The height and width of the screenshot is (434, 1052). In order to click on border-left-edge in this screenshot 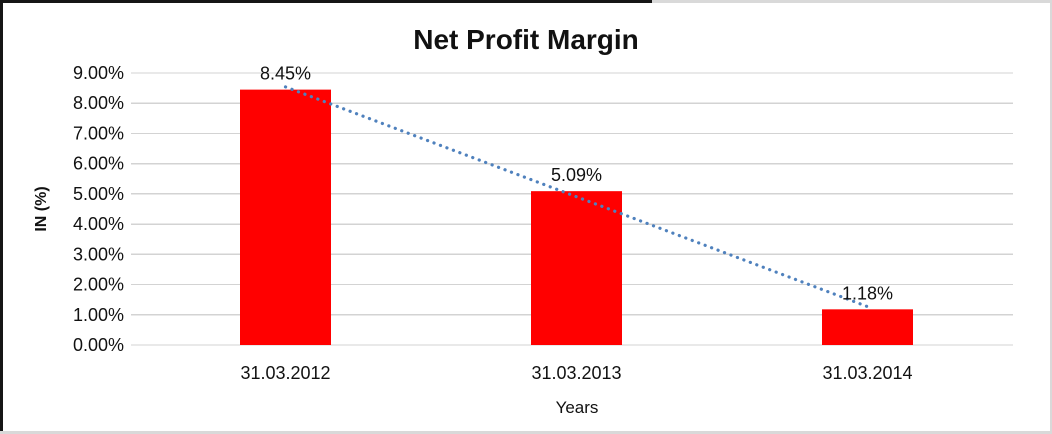, I will do `click(1, 217)`.